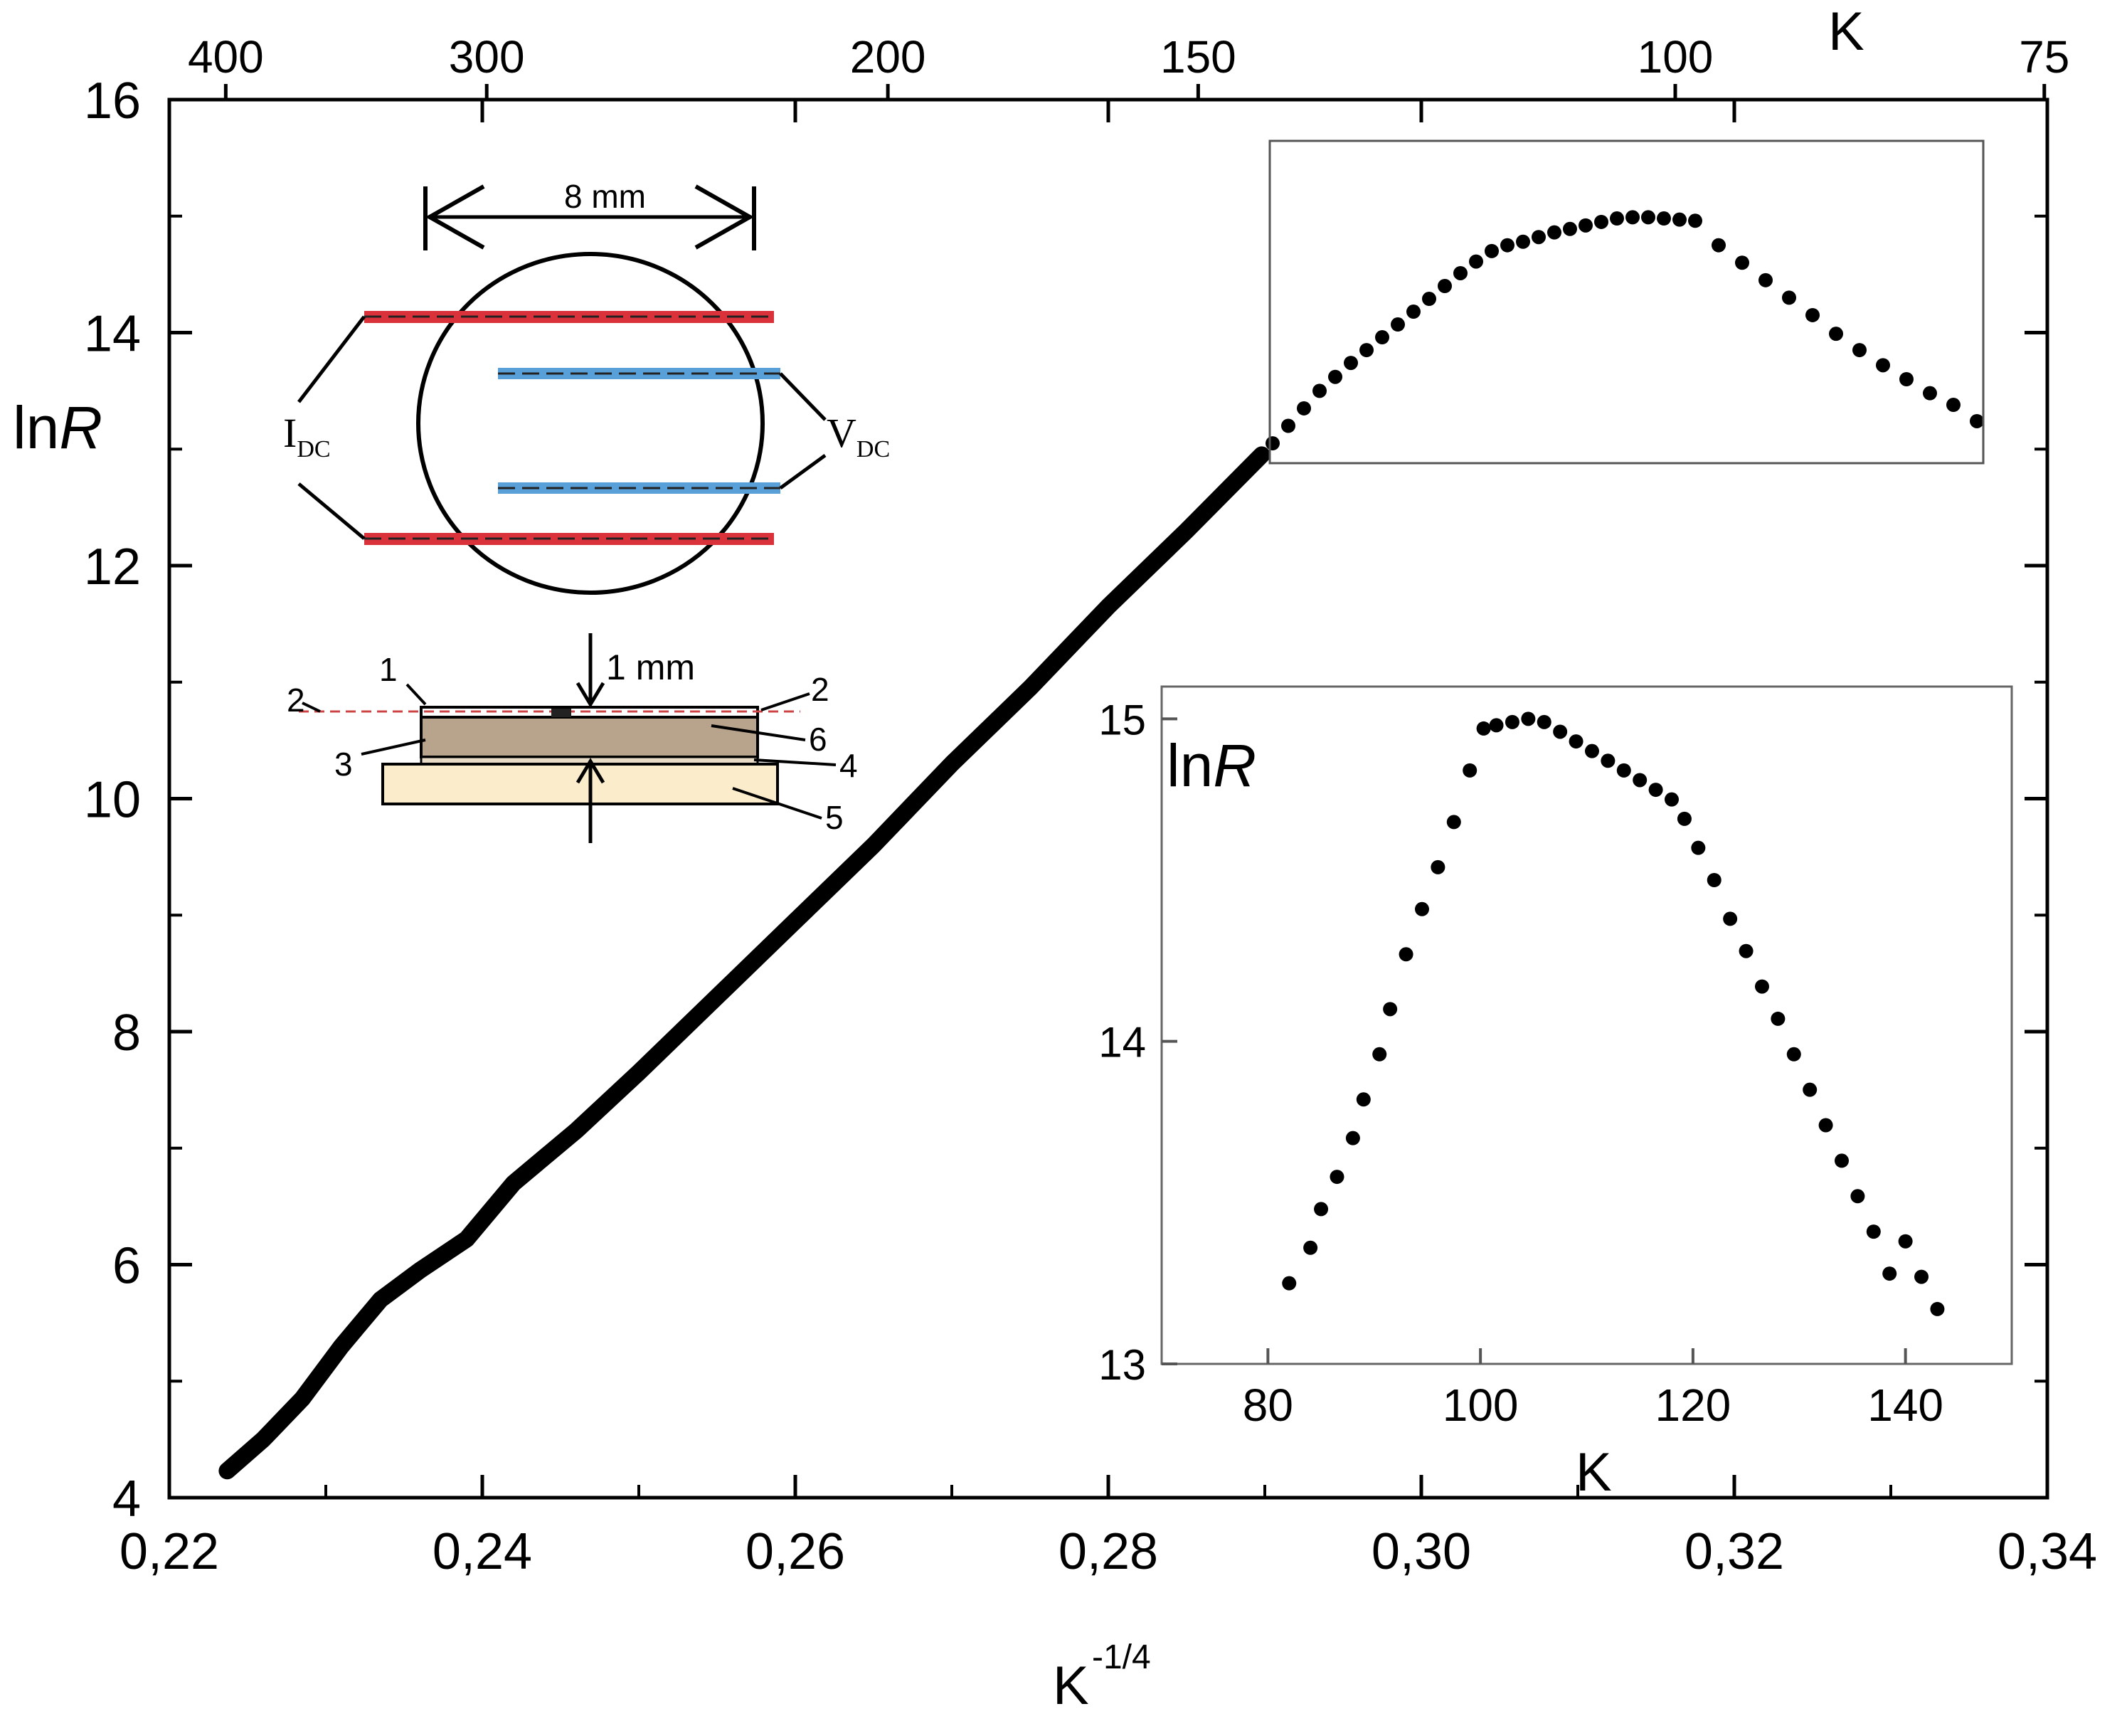 The width and height of the screenshot is (2122, 1736). I want to click on inset-x-ticks: 80 100 120 140, so click(1593, 1389).